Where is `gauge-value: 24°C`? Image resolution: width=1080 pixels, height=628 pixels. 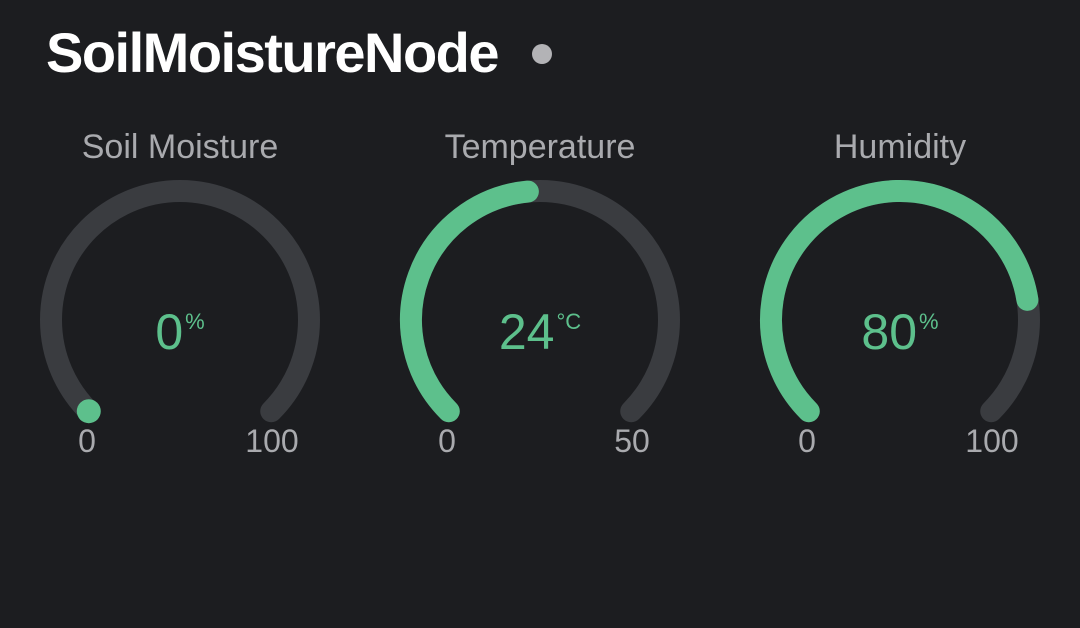 gauge-value: 24°C is located at coordinates (540, 333).